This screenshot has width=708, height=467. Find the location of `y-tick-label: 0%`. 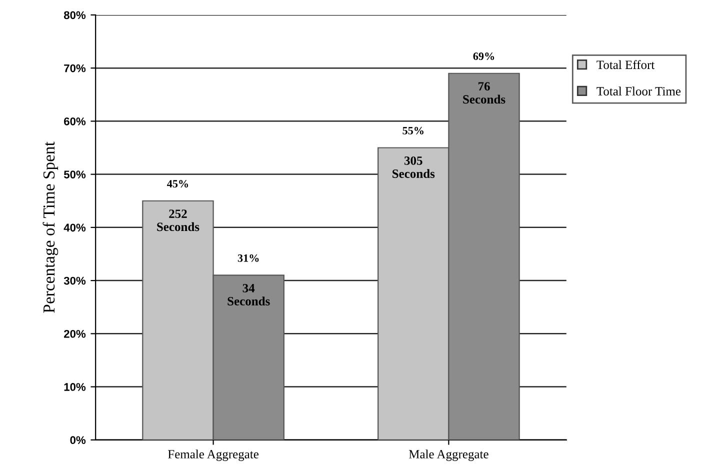

y-tick-label: 0% is located at coordinates (78, 440).